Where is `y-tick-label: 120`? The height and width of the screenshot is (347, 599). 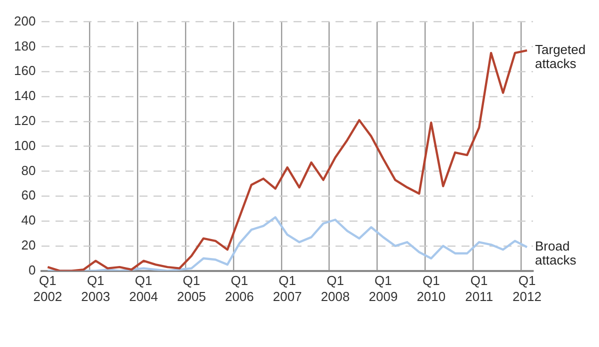 y-tick-label: 120 is located at coordinates (25, 120).